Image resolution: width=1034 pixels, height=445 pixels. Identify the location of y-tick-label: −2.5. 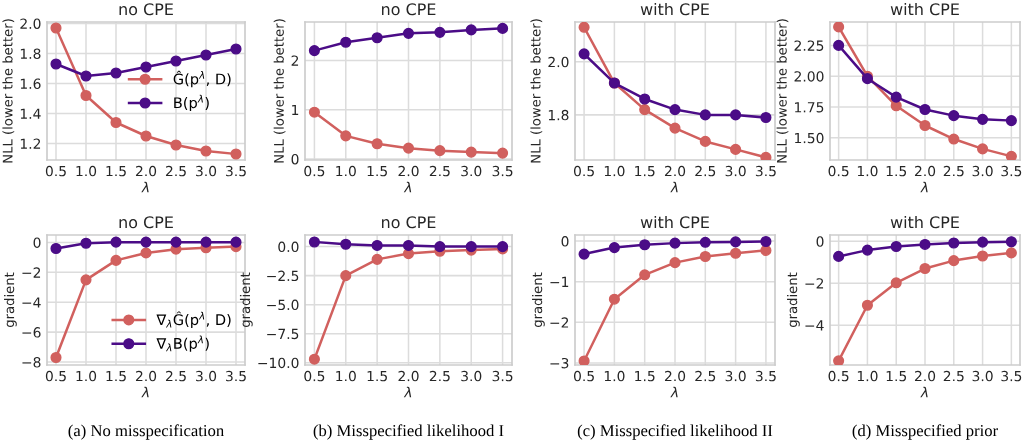
(283, 276).